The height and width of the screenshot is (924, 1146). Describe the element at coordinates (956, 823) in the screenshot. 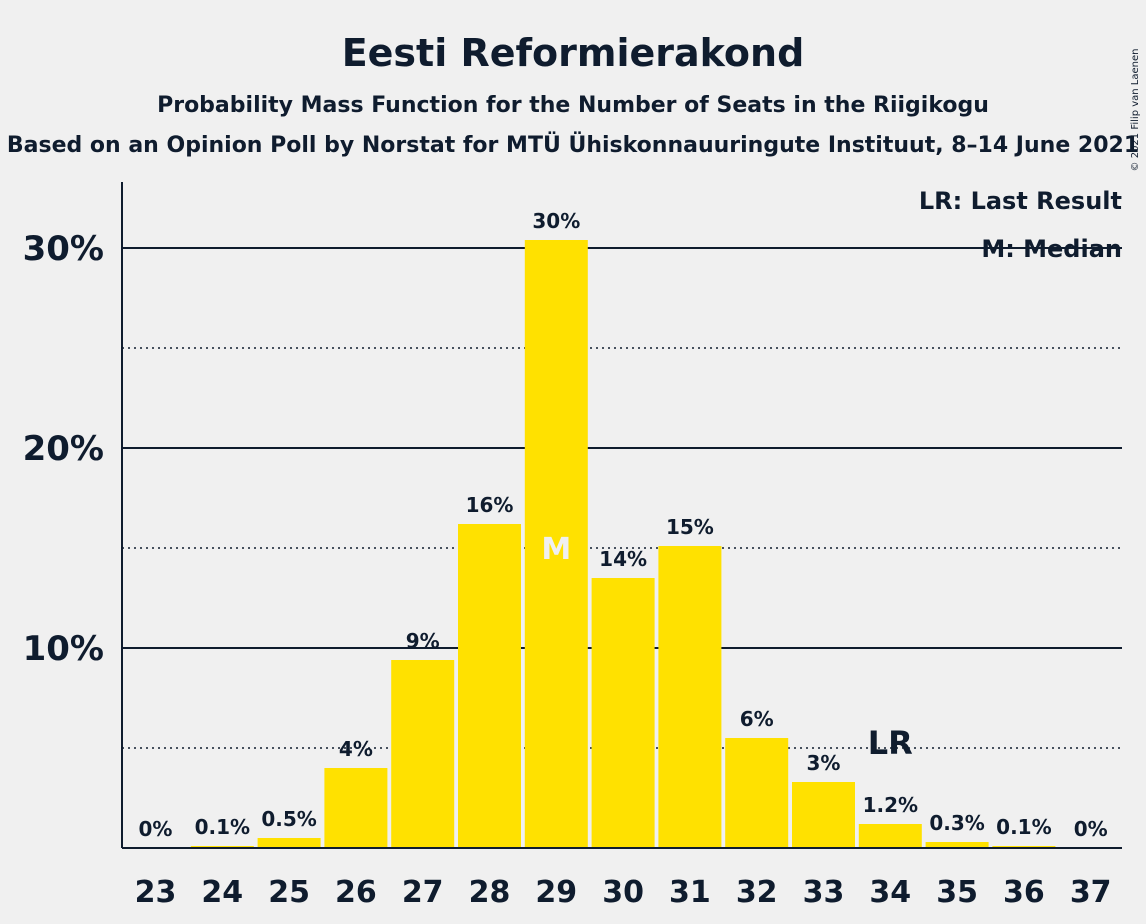

I see `data-label: 0.3%` at that location.